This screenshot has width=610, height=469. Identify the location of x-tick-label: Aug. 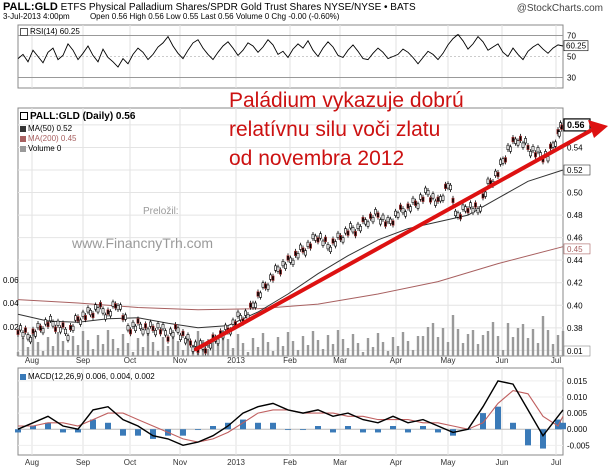
(32, 360).